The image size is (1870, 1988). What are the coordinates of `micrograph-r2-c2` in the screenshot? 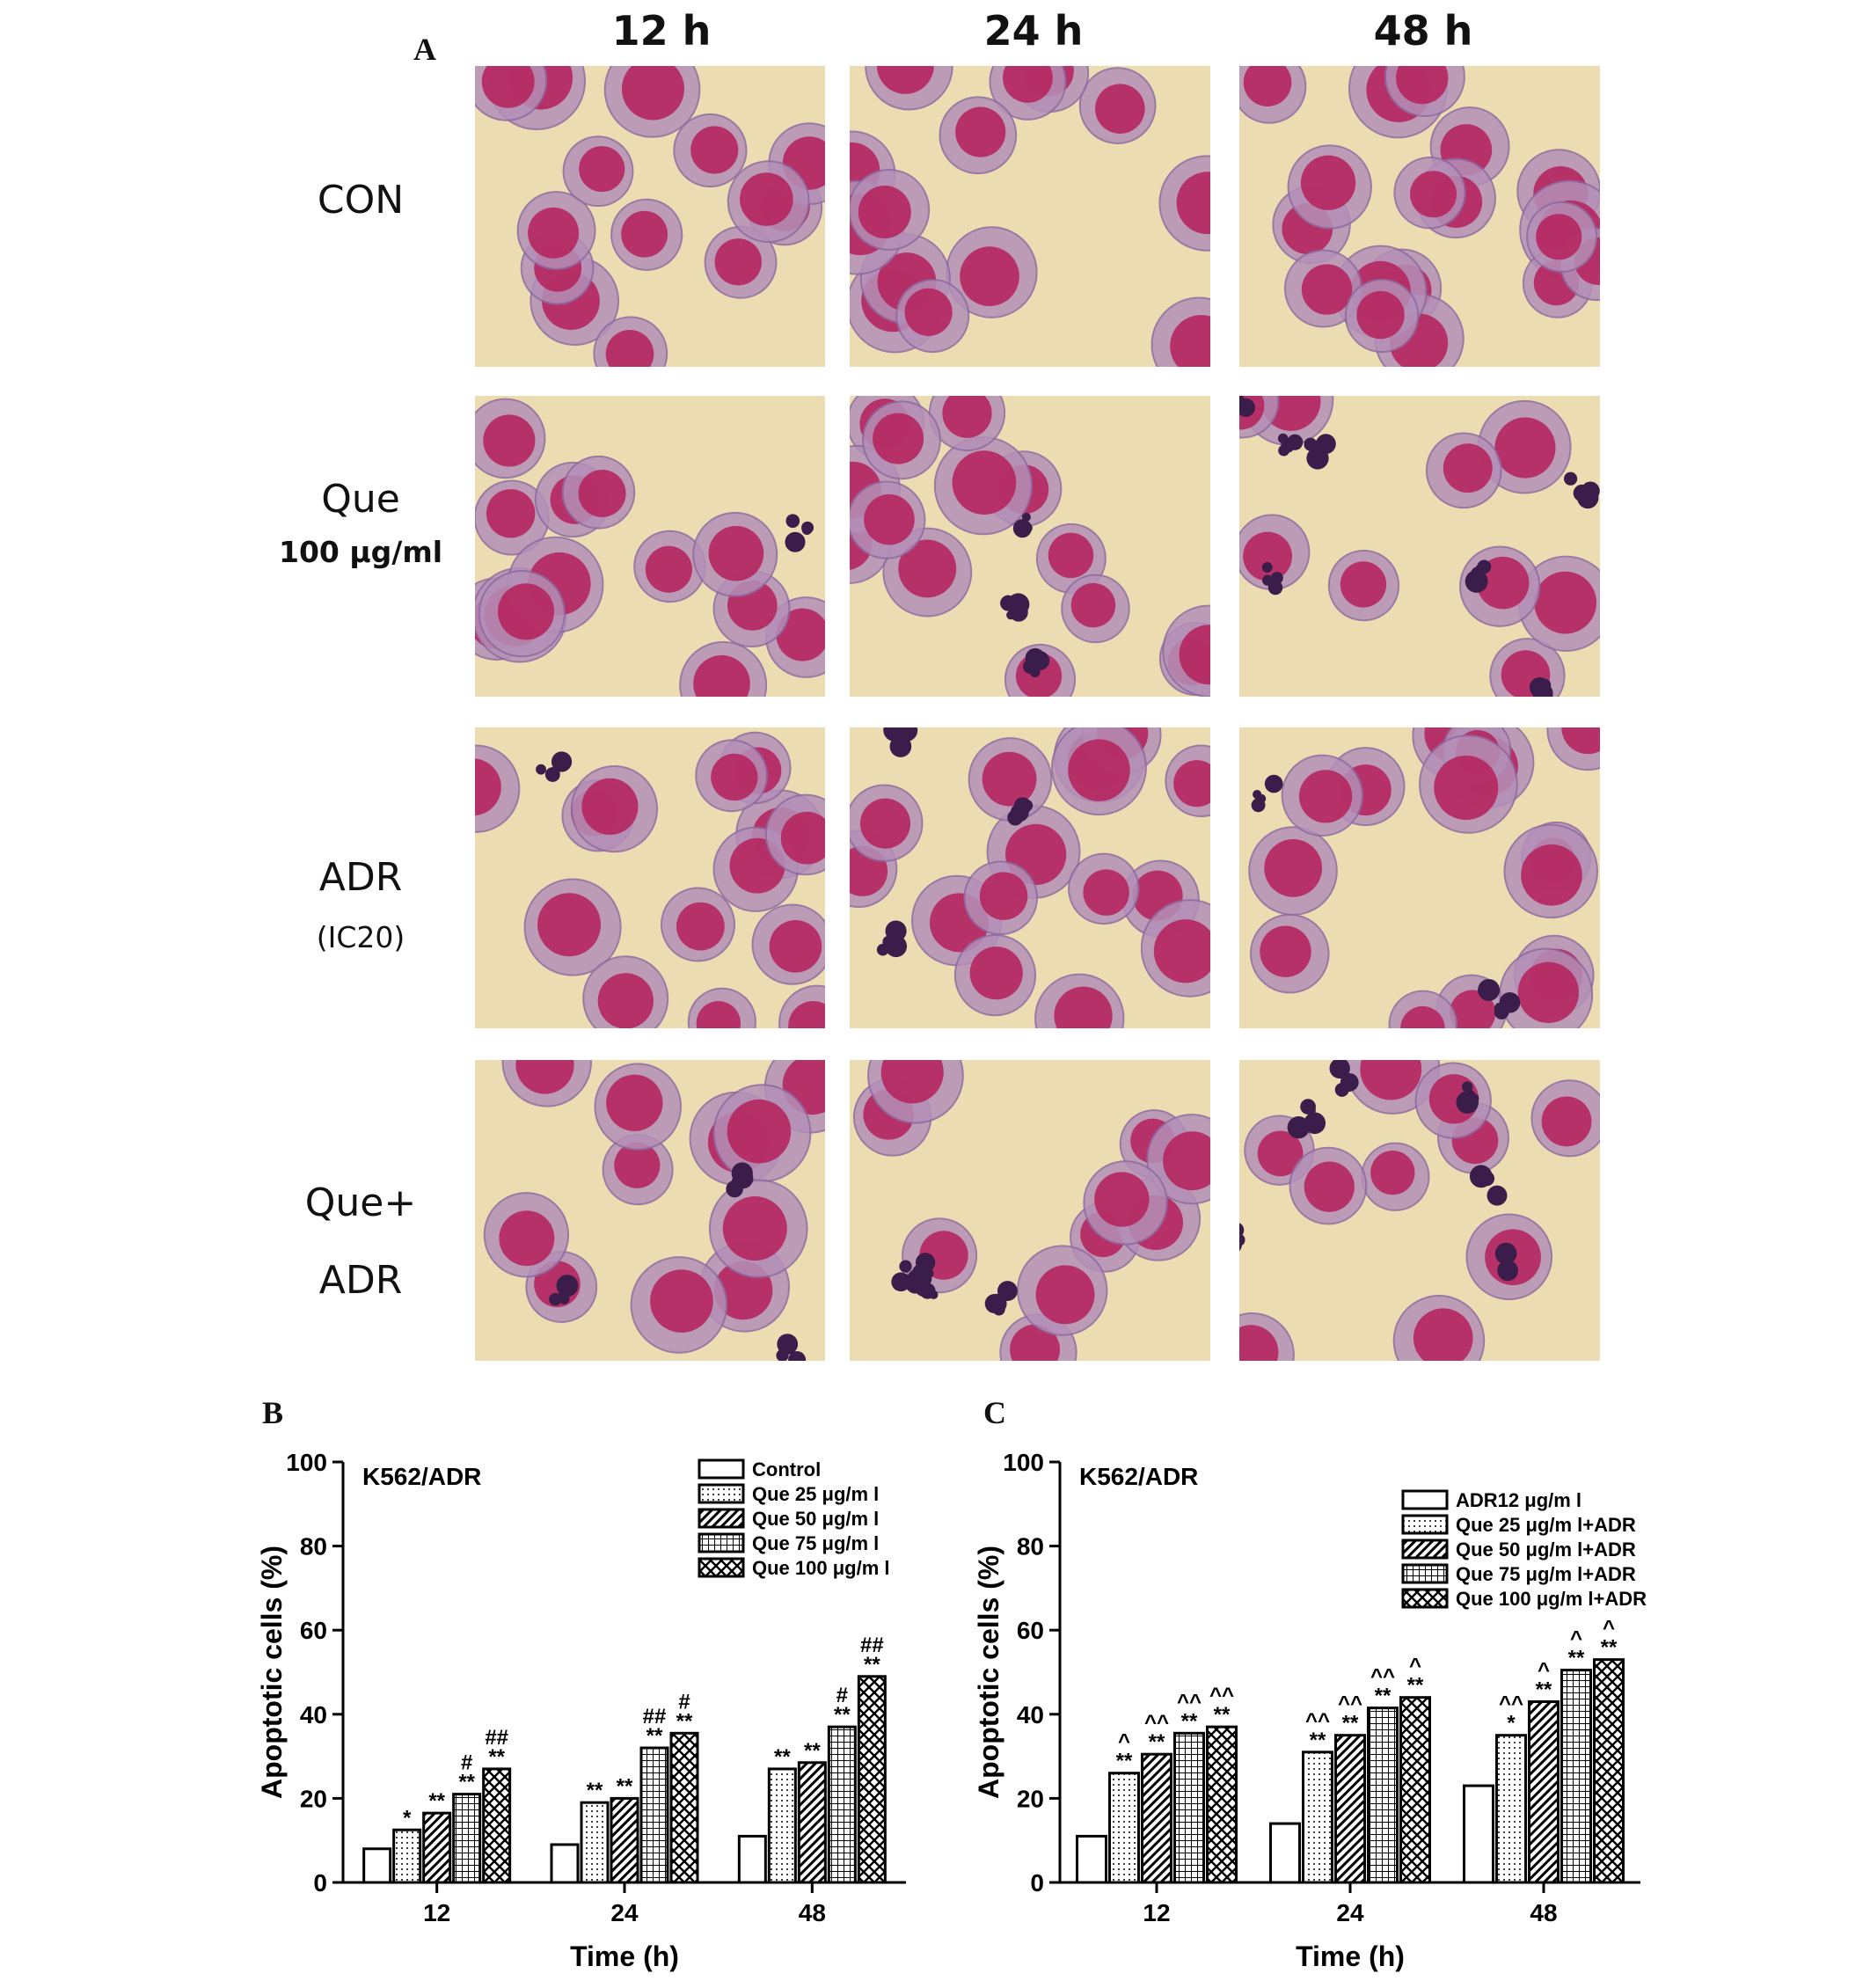 It's located at (1030, 546).